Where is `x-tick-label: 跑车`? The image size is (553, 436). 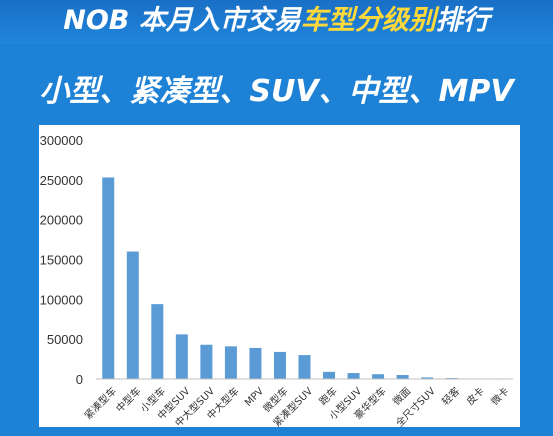
x-tick-label: 跑车 is located at coordinates (327, 395).